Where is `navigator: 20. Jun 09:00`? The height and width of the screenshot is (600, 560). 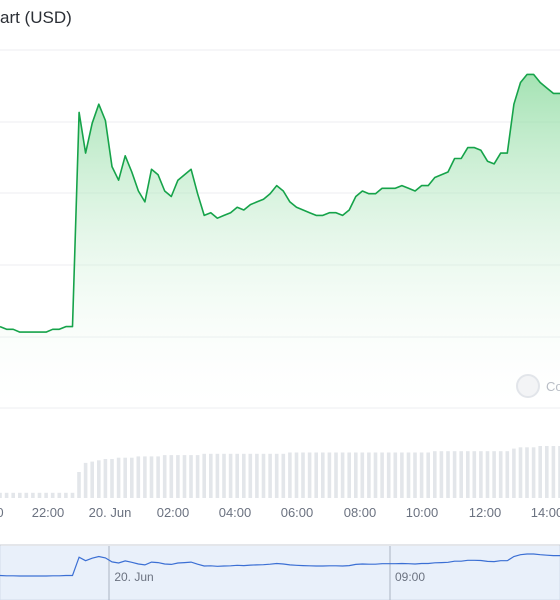 navigator: 20. Jun 09:00 is located at coordinates (280, 572).